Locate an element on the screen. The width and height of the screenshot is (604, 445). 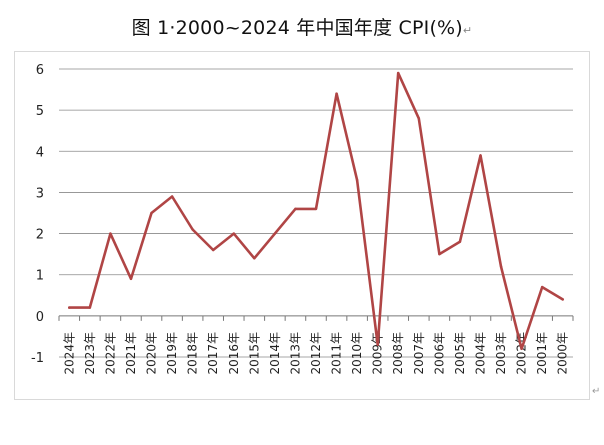
x-tick-label-24: 2000年 is located at coordinates (563, 353).